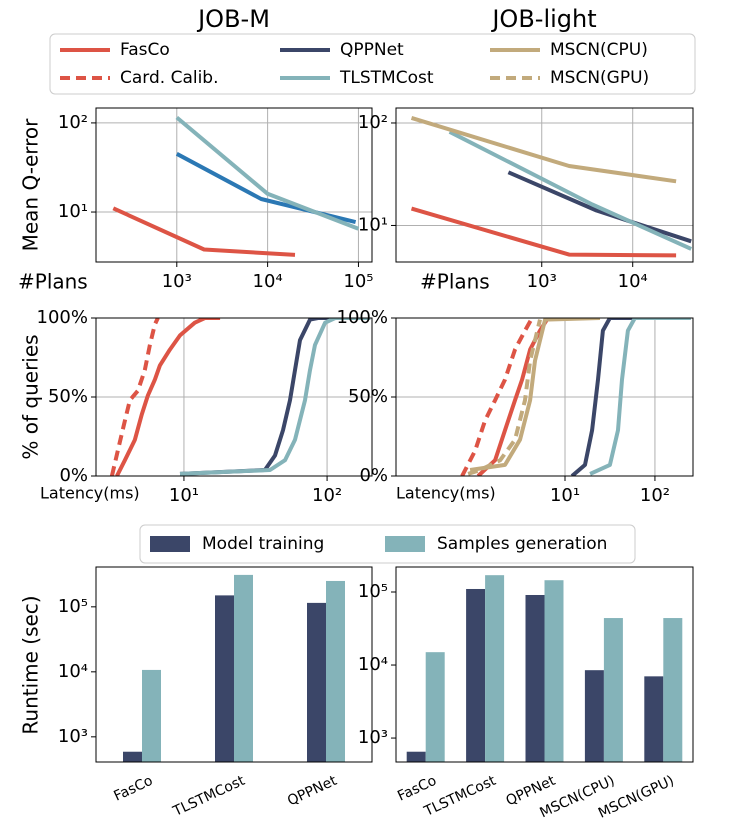 This screenshot has width=747, height=838. I want to click on y-axis-label: Runtime (sec), so click(31, 664).